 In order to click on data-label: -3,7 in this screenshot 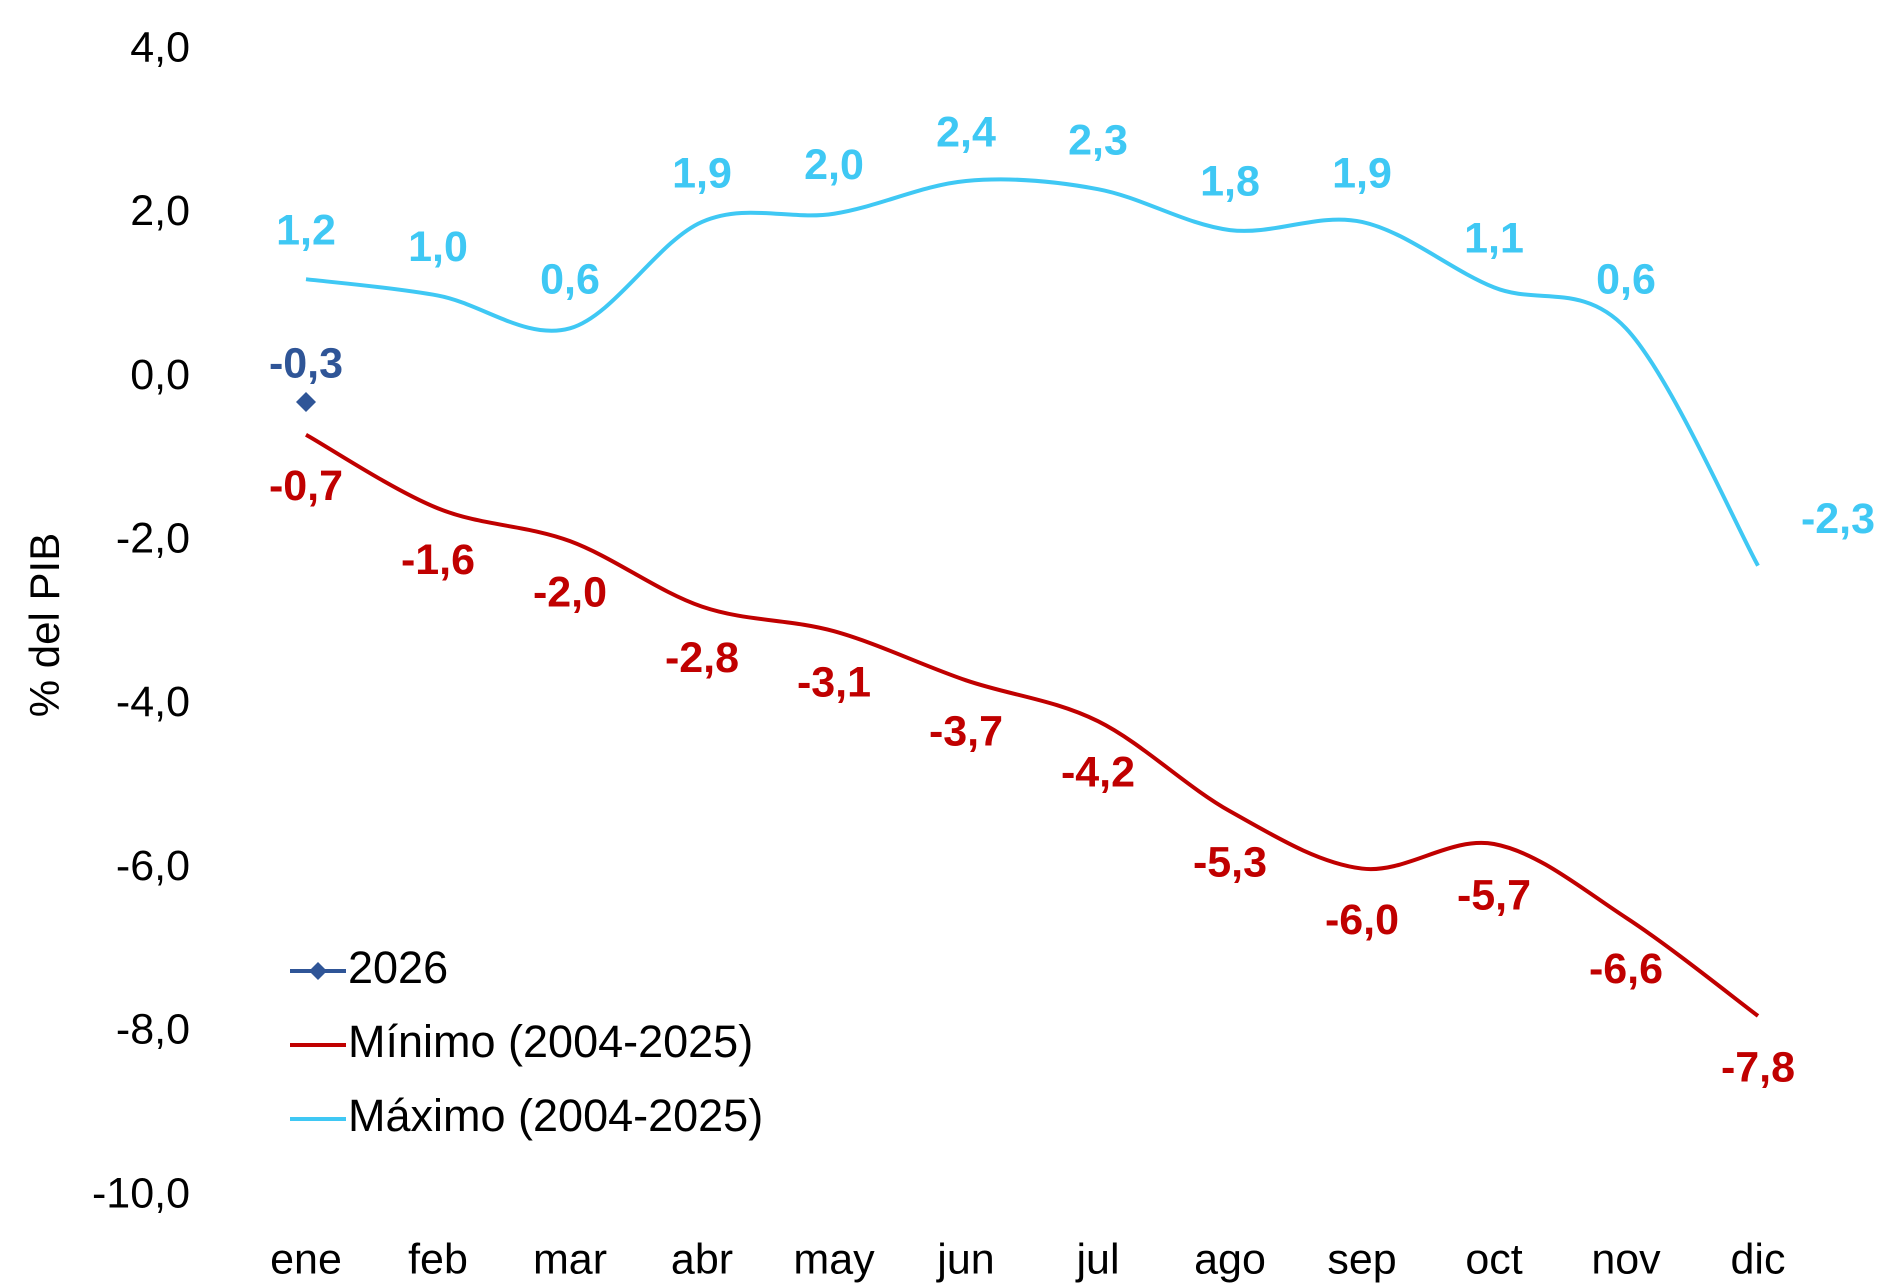, I will do `click(966, 732)`.